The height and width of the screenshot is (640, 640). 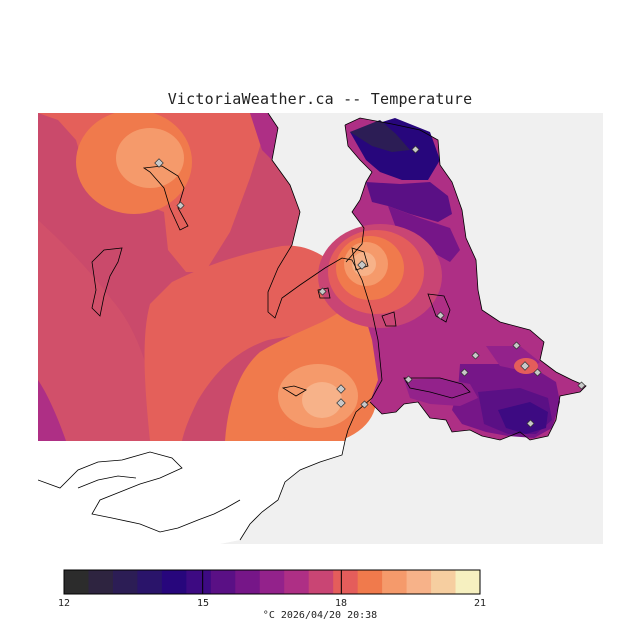 What do you see at coordinates (64, 603) in the screenshot?
I see `legend-tick-label: 12` at bounding box center [64, 603].